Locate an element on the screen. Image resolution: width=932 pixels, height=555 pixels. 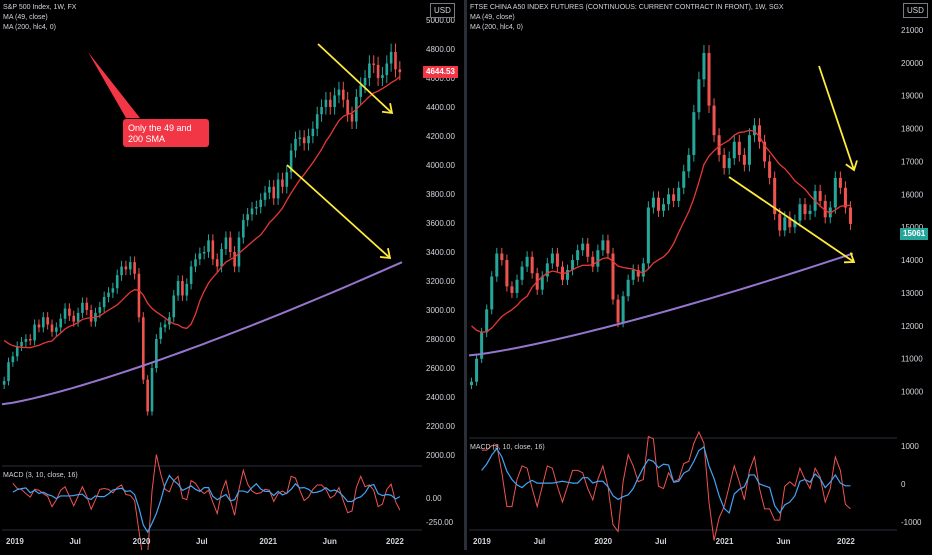
sp500-time-label: 2021 is located at coordinates (268, 541).